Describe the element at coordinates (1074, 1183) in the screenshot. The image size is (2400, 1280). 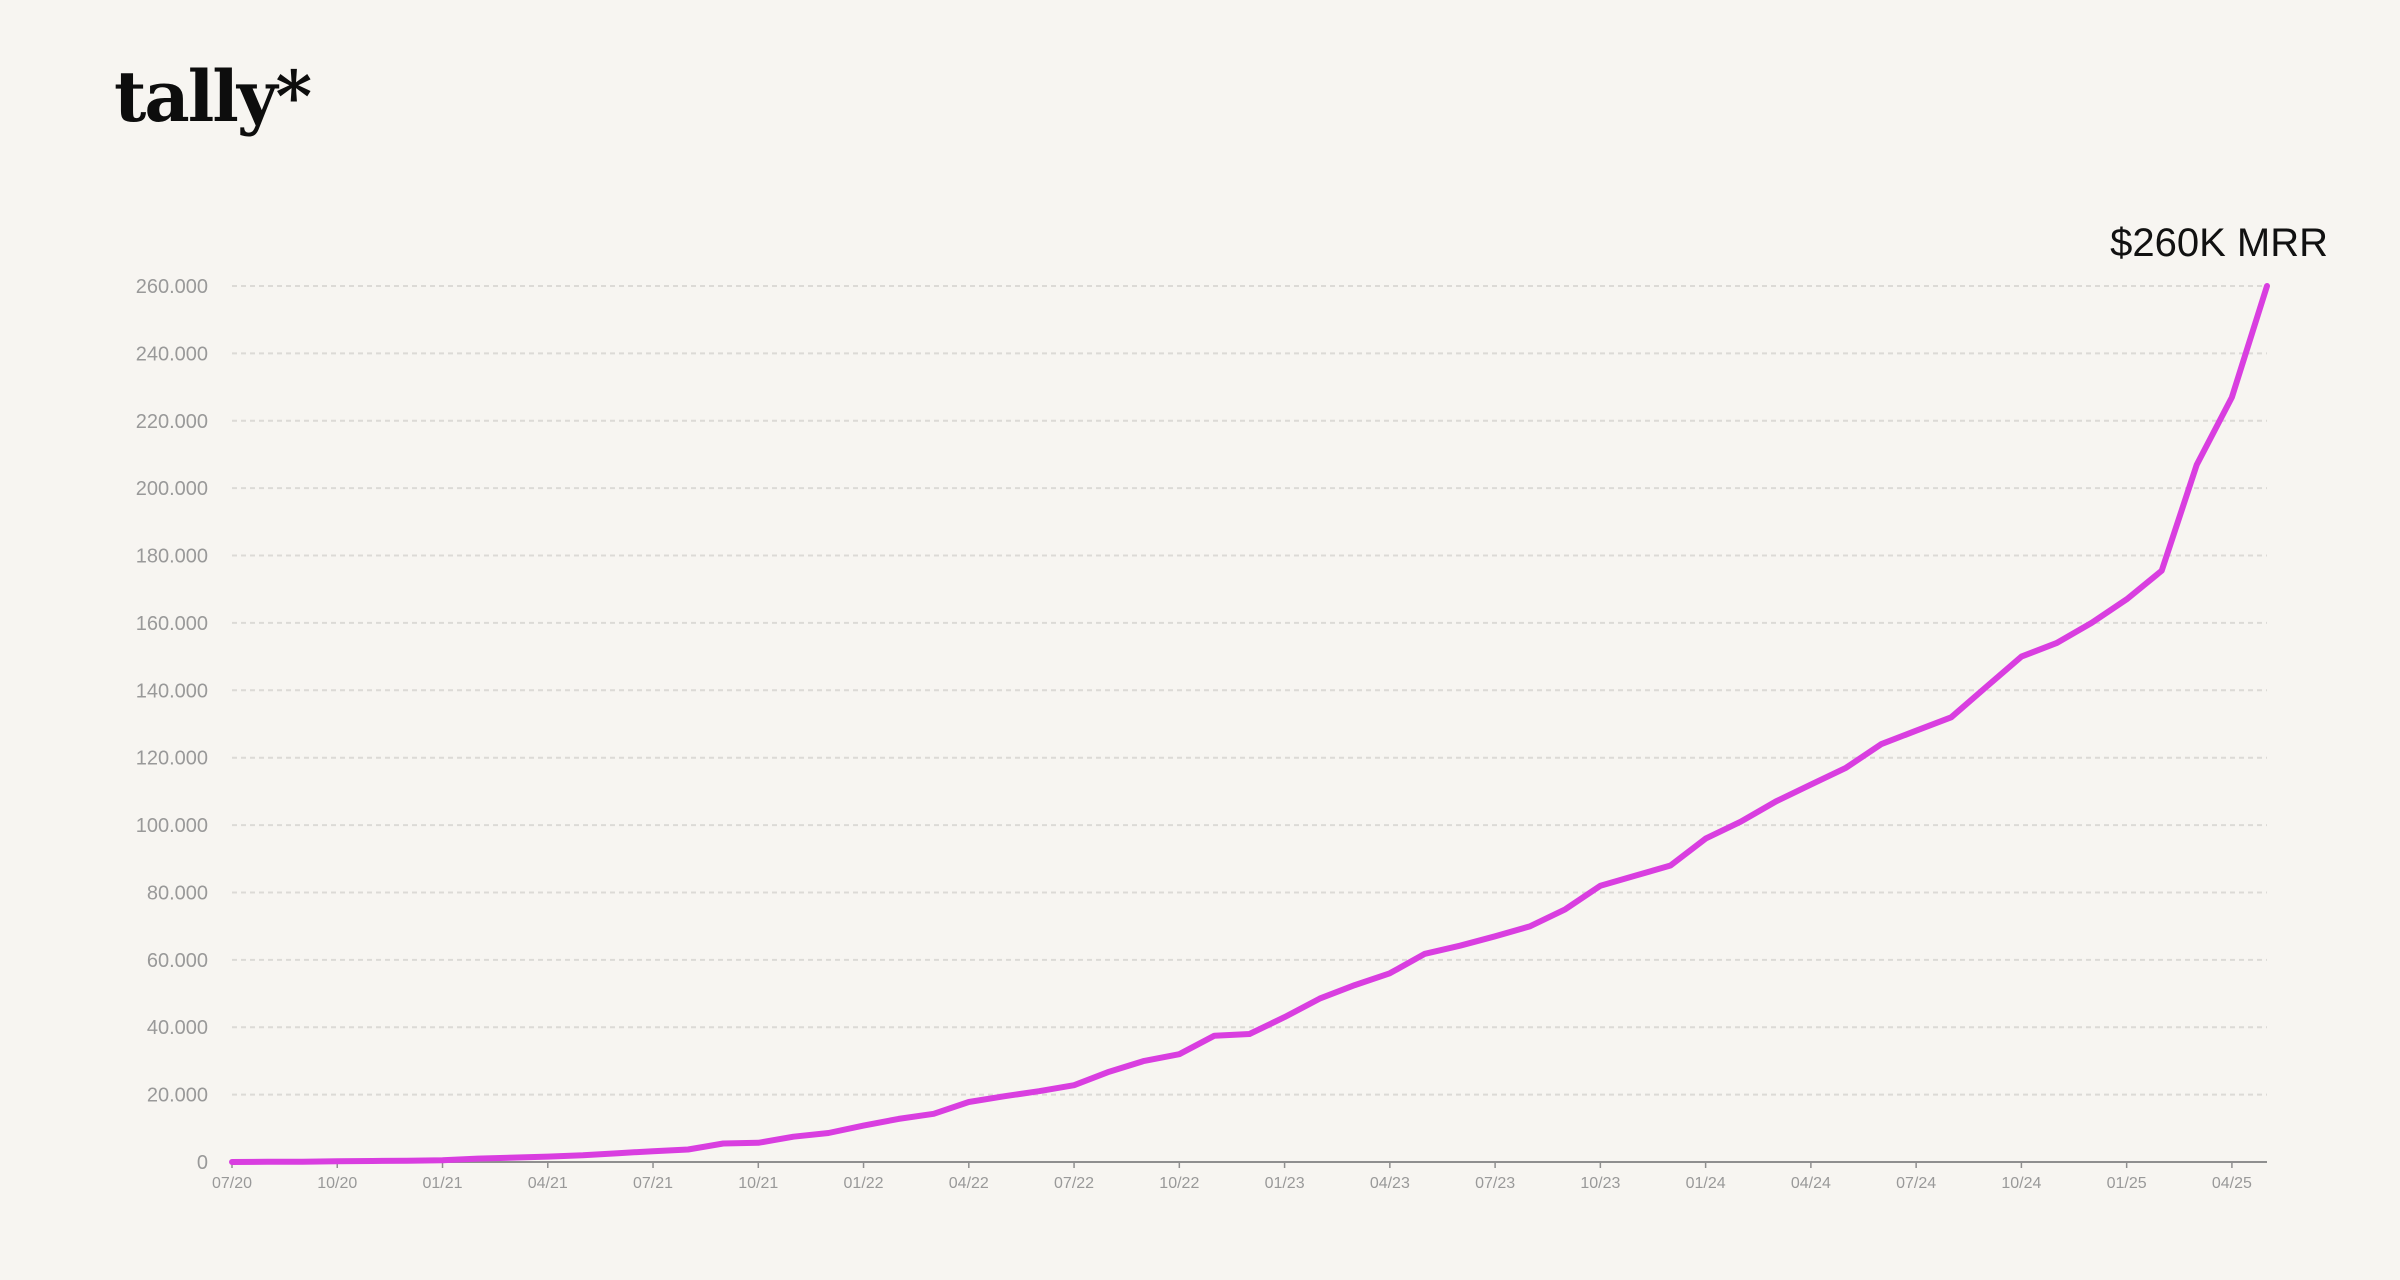
I see `x-tick-label: 07/22` at that location.